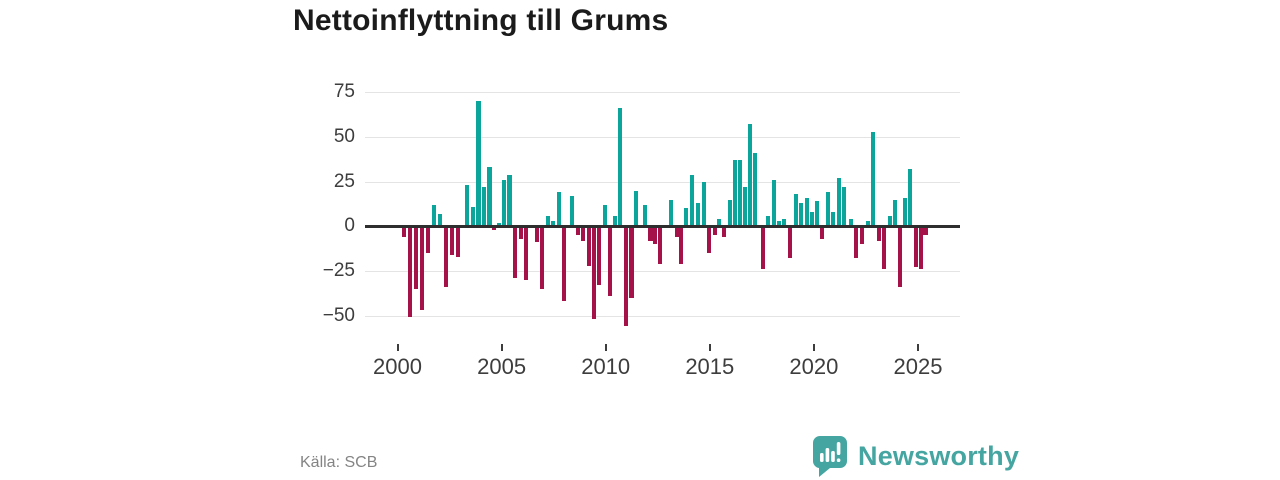 This screenshot has height=480, width=1280. What do you see at coordinates (610, 261) in the screenshot?
I see `bar-2010.21` at bounding box center [610, 261].